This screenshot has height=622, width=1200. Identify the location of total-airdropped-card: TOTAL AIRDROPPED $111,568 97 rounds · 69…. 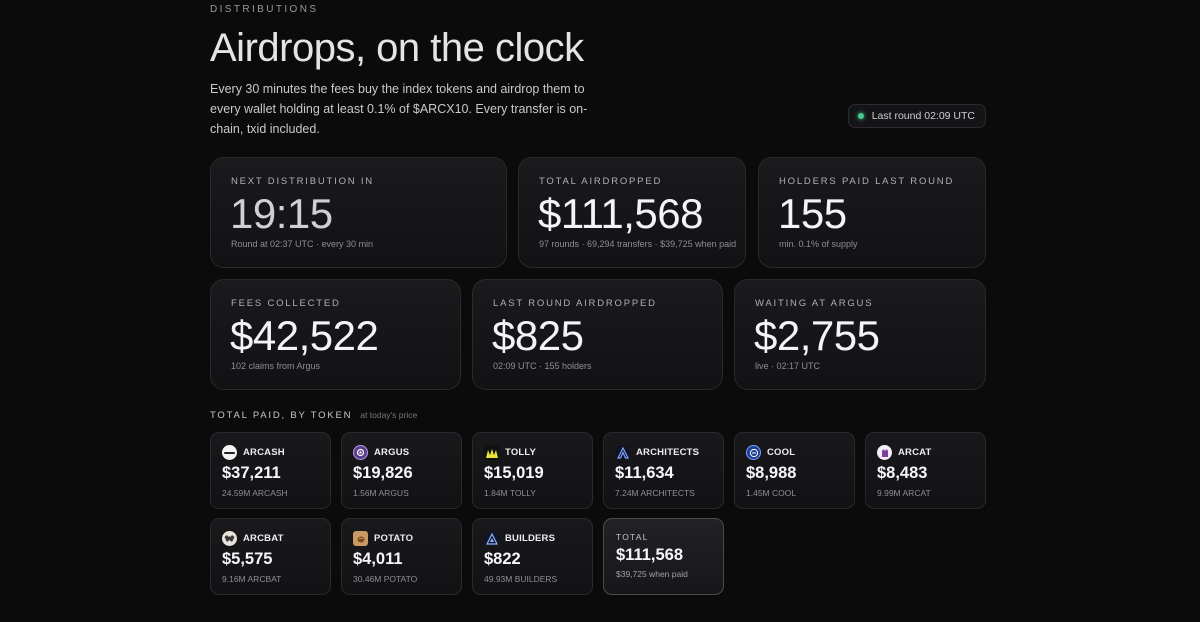
(632, 212).